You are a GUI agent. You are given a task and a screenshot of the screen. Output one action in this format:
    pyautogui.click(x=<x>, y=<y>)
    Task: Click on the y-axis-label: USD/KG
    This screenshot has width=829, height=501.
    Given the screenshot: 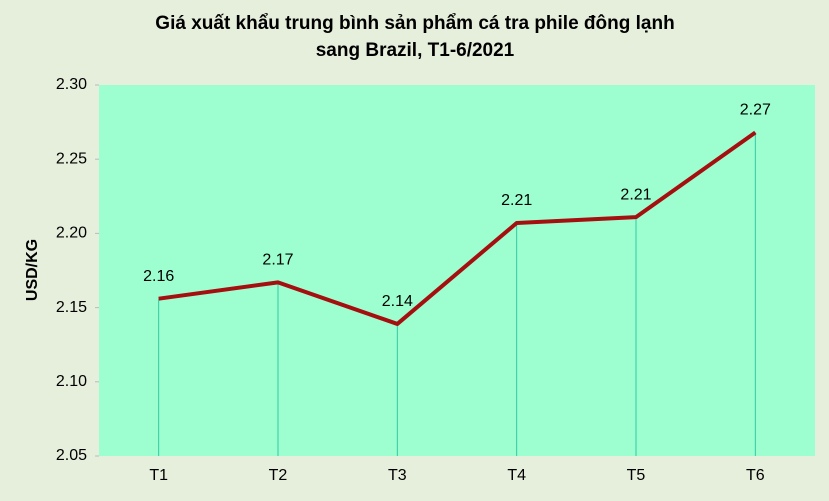 What is the action you would take?
    pyautogui.click(x=32, y=270)
    